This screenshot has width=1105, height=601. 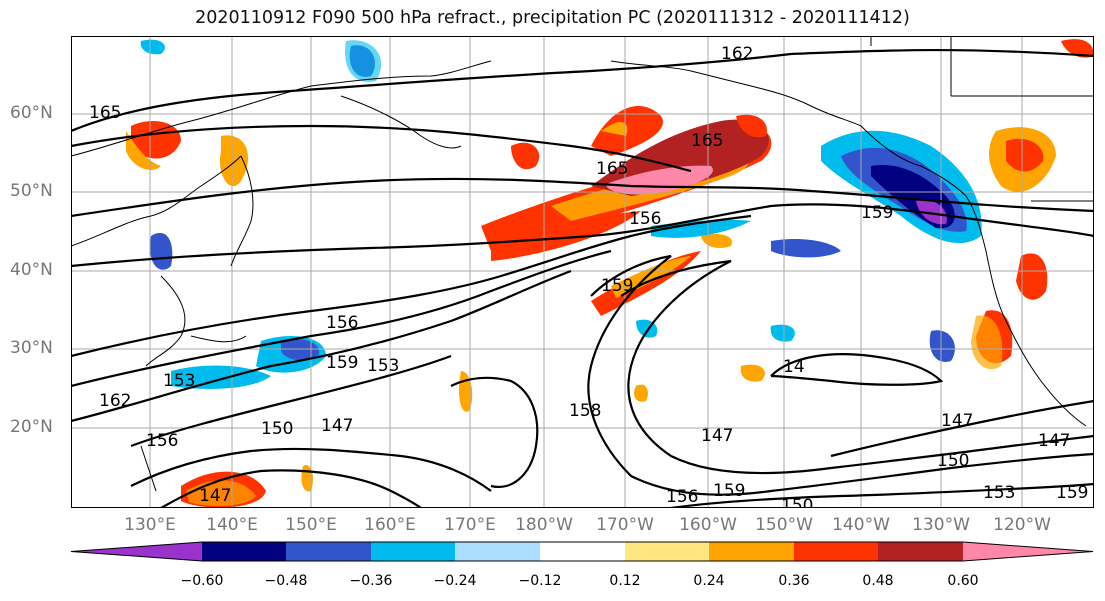 I want to click on lon-label: 120°W, so click(x=1022, y=525).